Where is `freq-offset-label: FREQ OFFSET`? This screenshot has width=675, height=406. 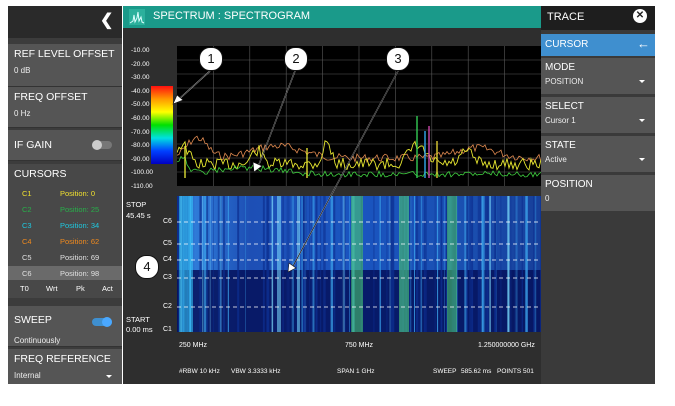 freq-offset-label: FREQ OFFSET is located at coordinates (51, 97).